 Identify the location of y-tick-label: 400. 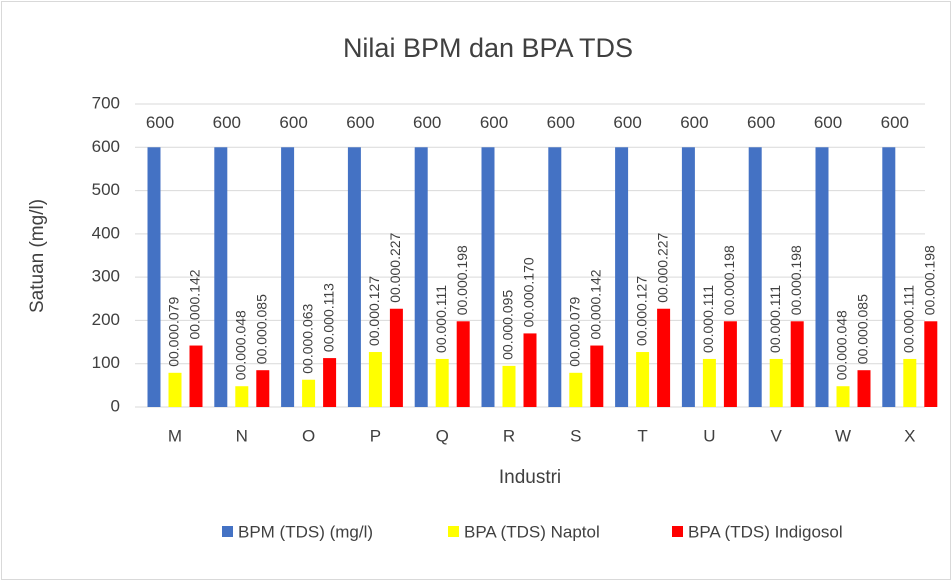
(106, 232).